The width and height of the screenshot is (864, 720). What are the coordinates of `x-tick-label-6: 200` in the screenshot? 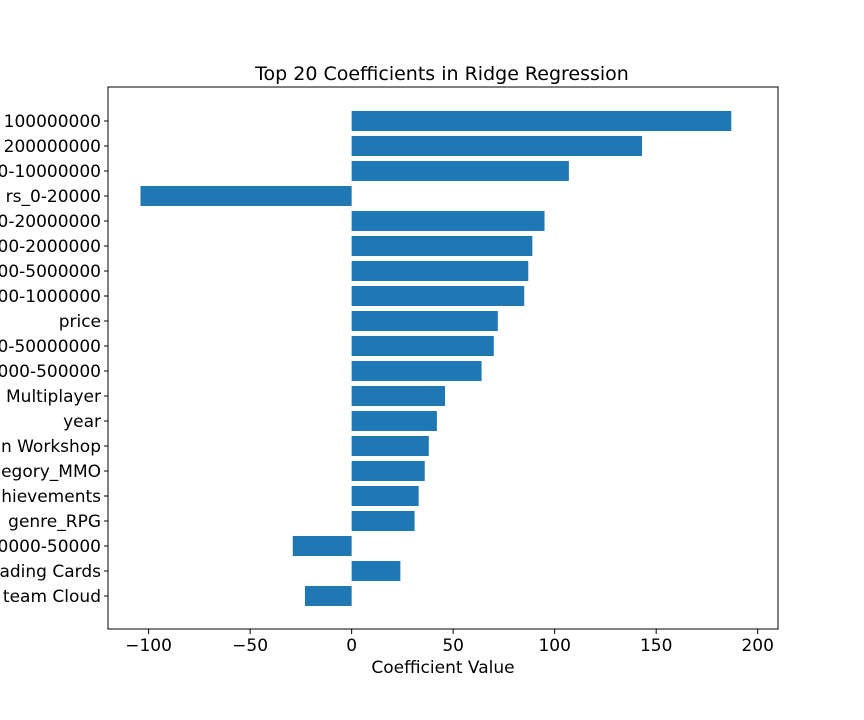 It's located at (757, 646).